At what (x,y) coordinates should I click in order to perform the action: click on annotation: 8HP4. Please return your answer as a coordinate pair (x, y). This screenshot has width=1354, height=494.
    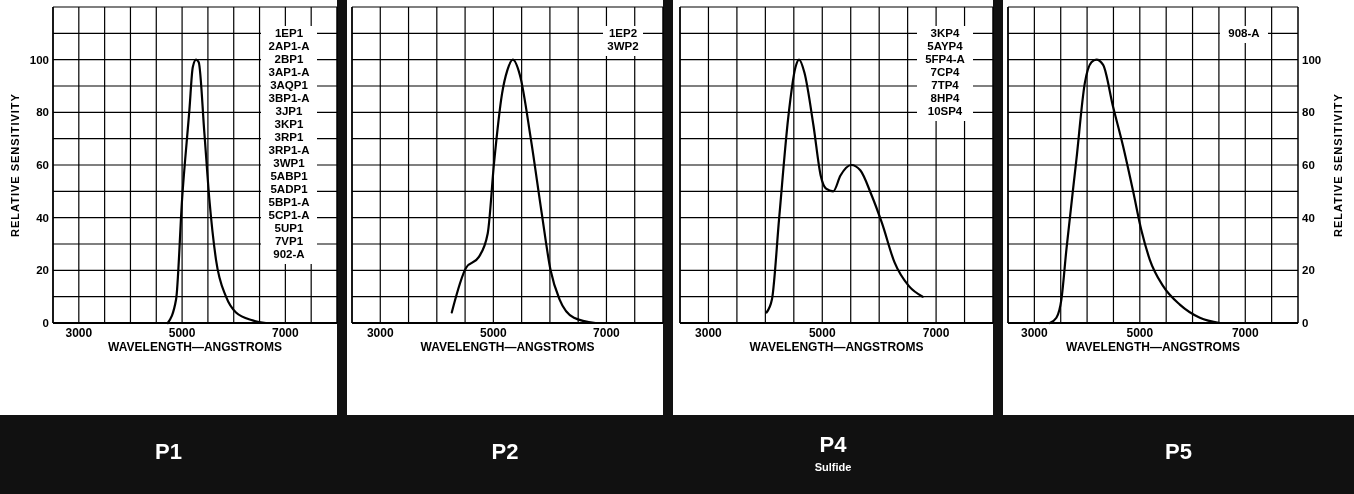
    Looking at the image, I should click on (945, 98).